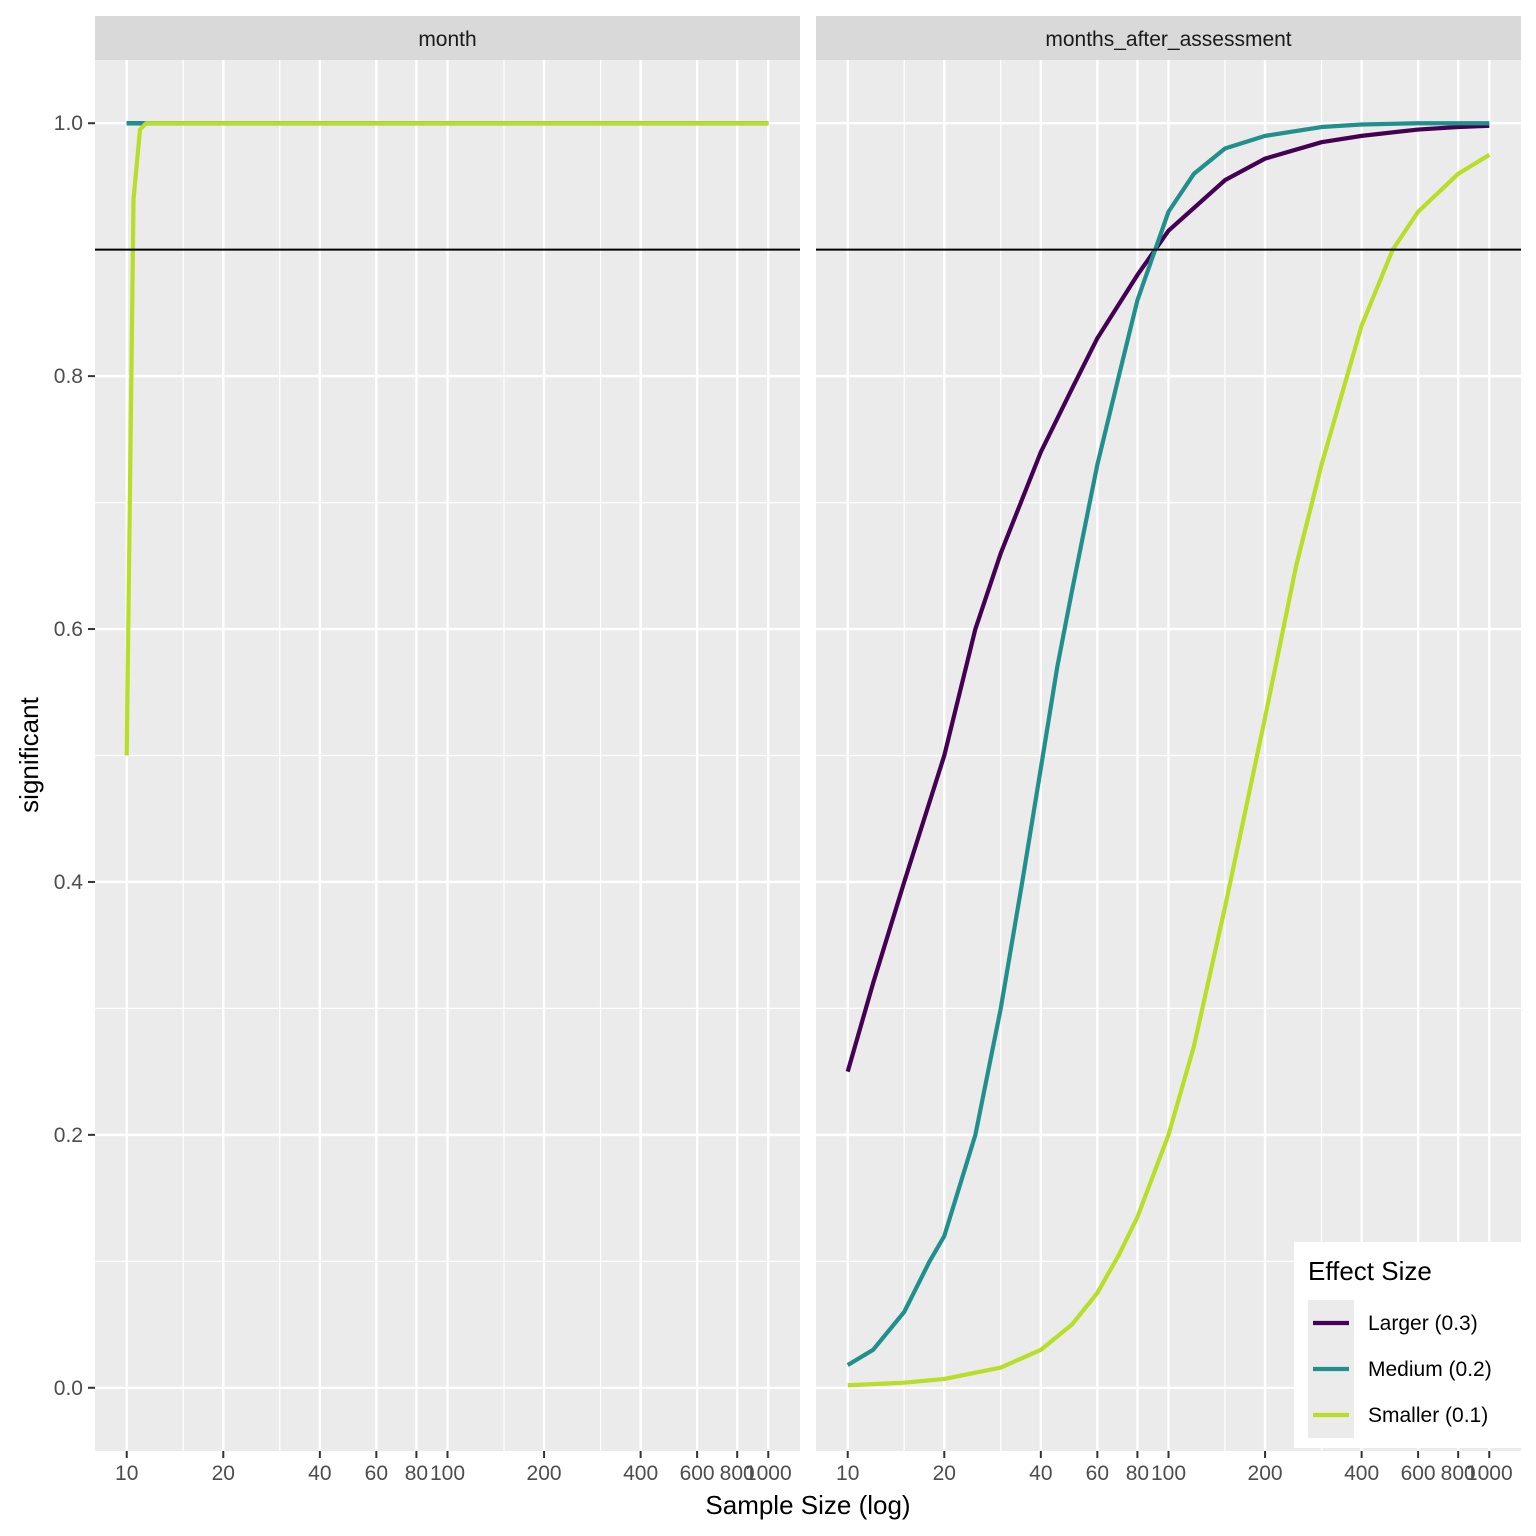 This screenshot has height=1536, width=1536. What do you see at coordinates (807, 1505) in the screenshot?
I see `x-axis-title: Sample Size (log)` at bounding box center [807, 1505].